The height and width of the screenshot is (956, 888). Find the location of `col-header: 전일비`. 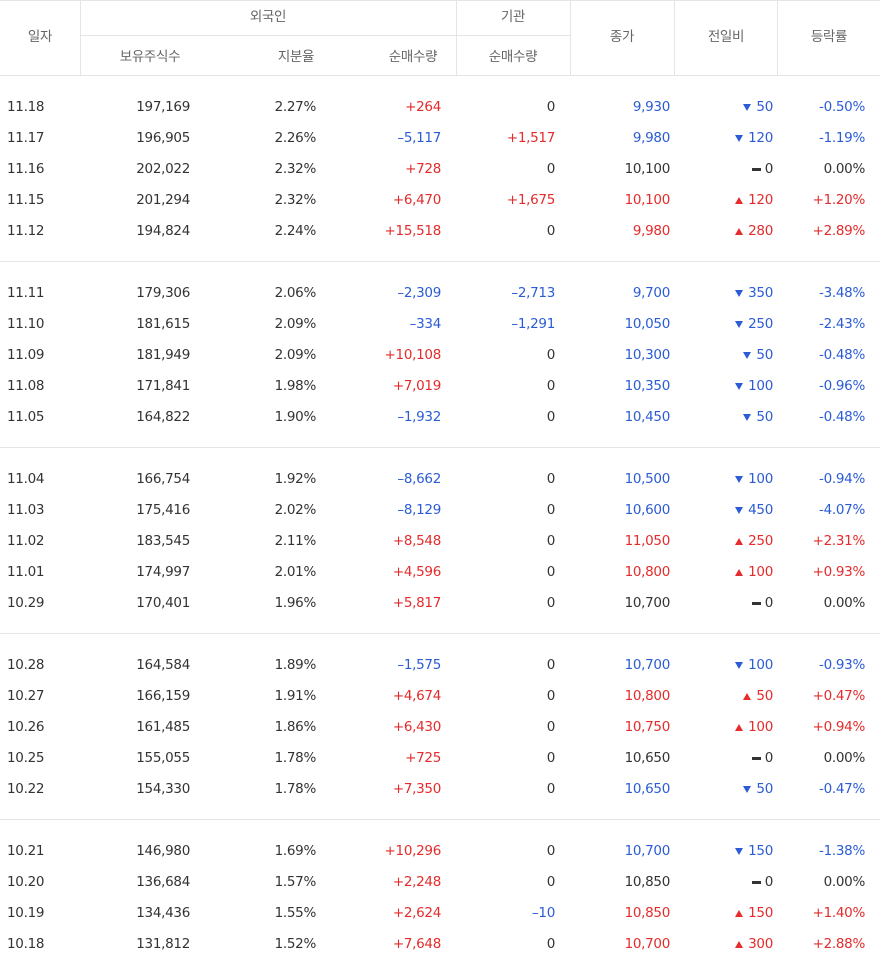

col-header: 전일비 is located at coordinates (726, 37).